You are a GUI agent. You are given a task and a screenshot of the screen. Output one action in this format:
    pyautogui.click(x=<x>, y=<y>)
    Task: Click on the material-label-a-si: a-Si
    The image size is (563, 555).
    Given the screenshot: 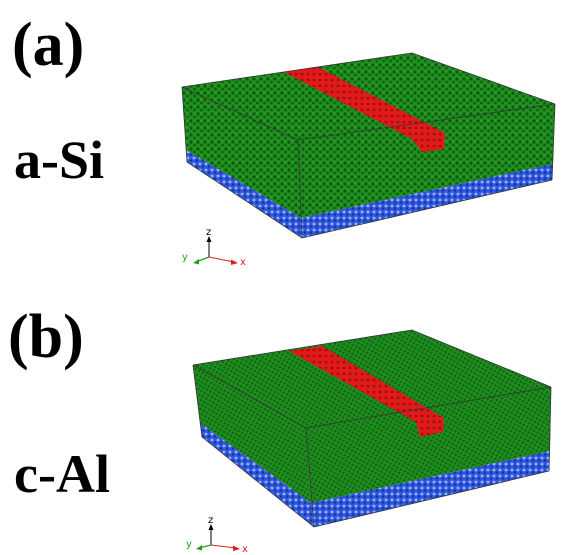 What is the action you would take?
    pyautogui.click(x=59, y=160)
    